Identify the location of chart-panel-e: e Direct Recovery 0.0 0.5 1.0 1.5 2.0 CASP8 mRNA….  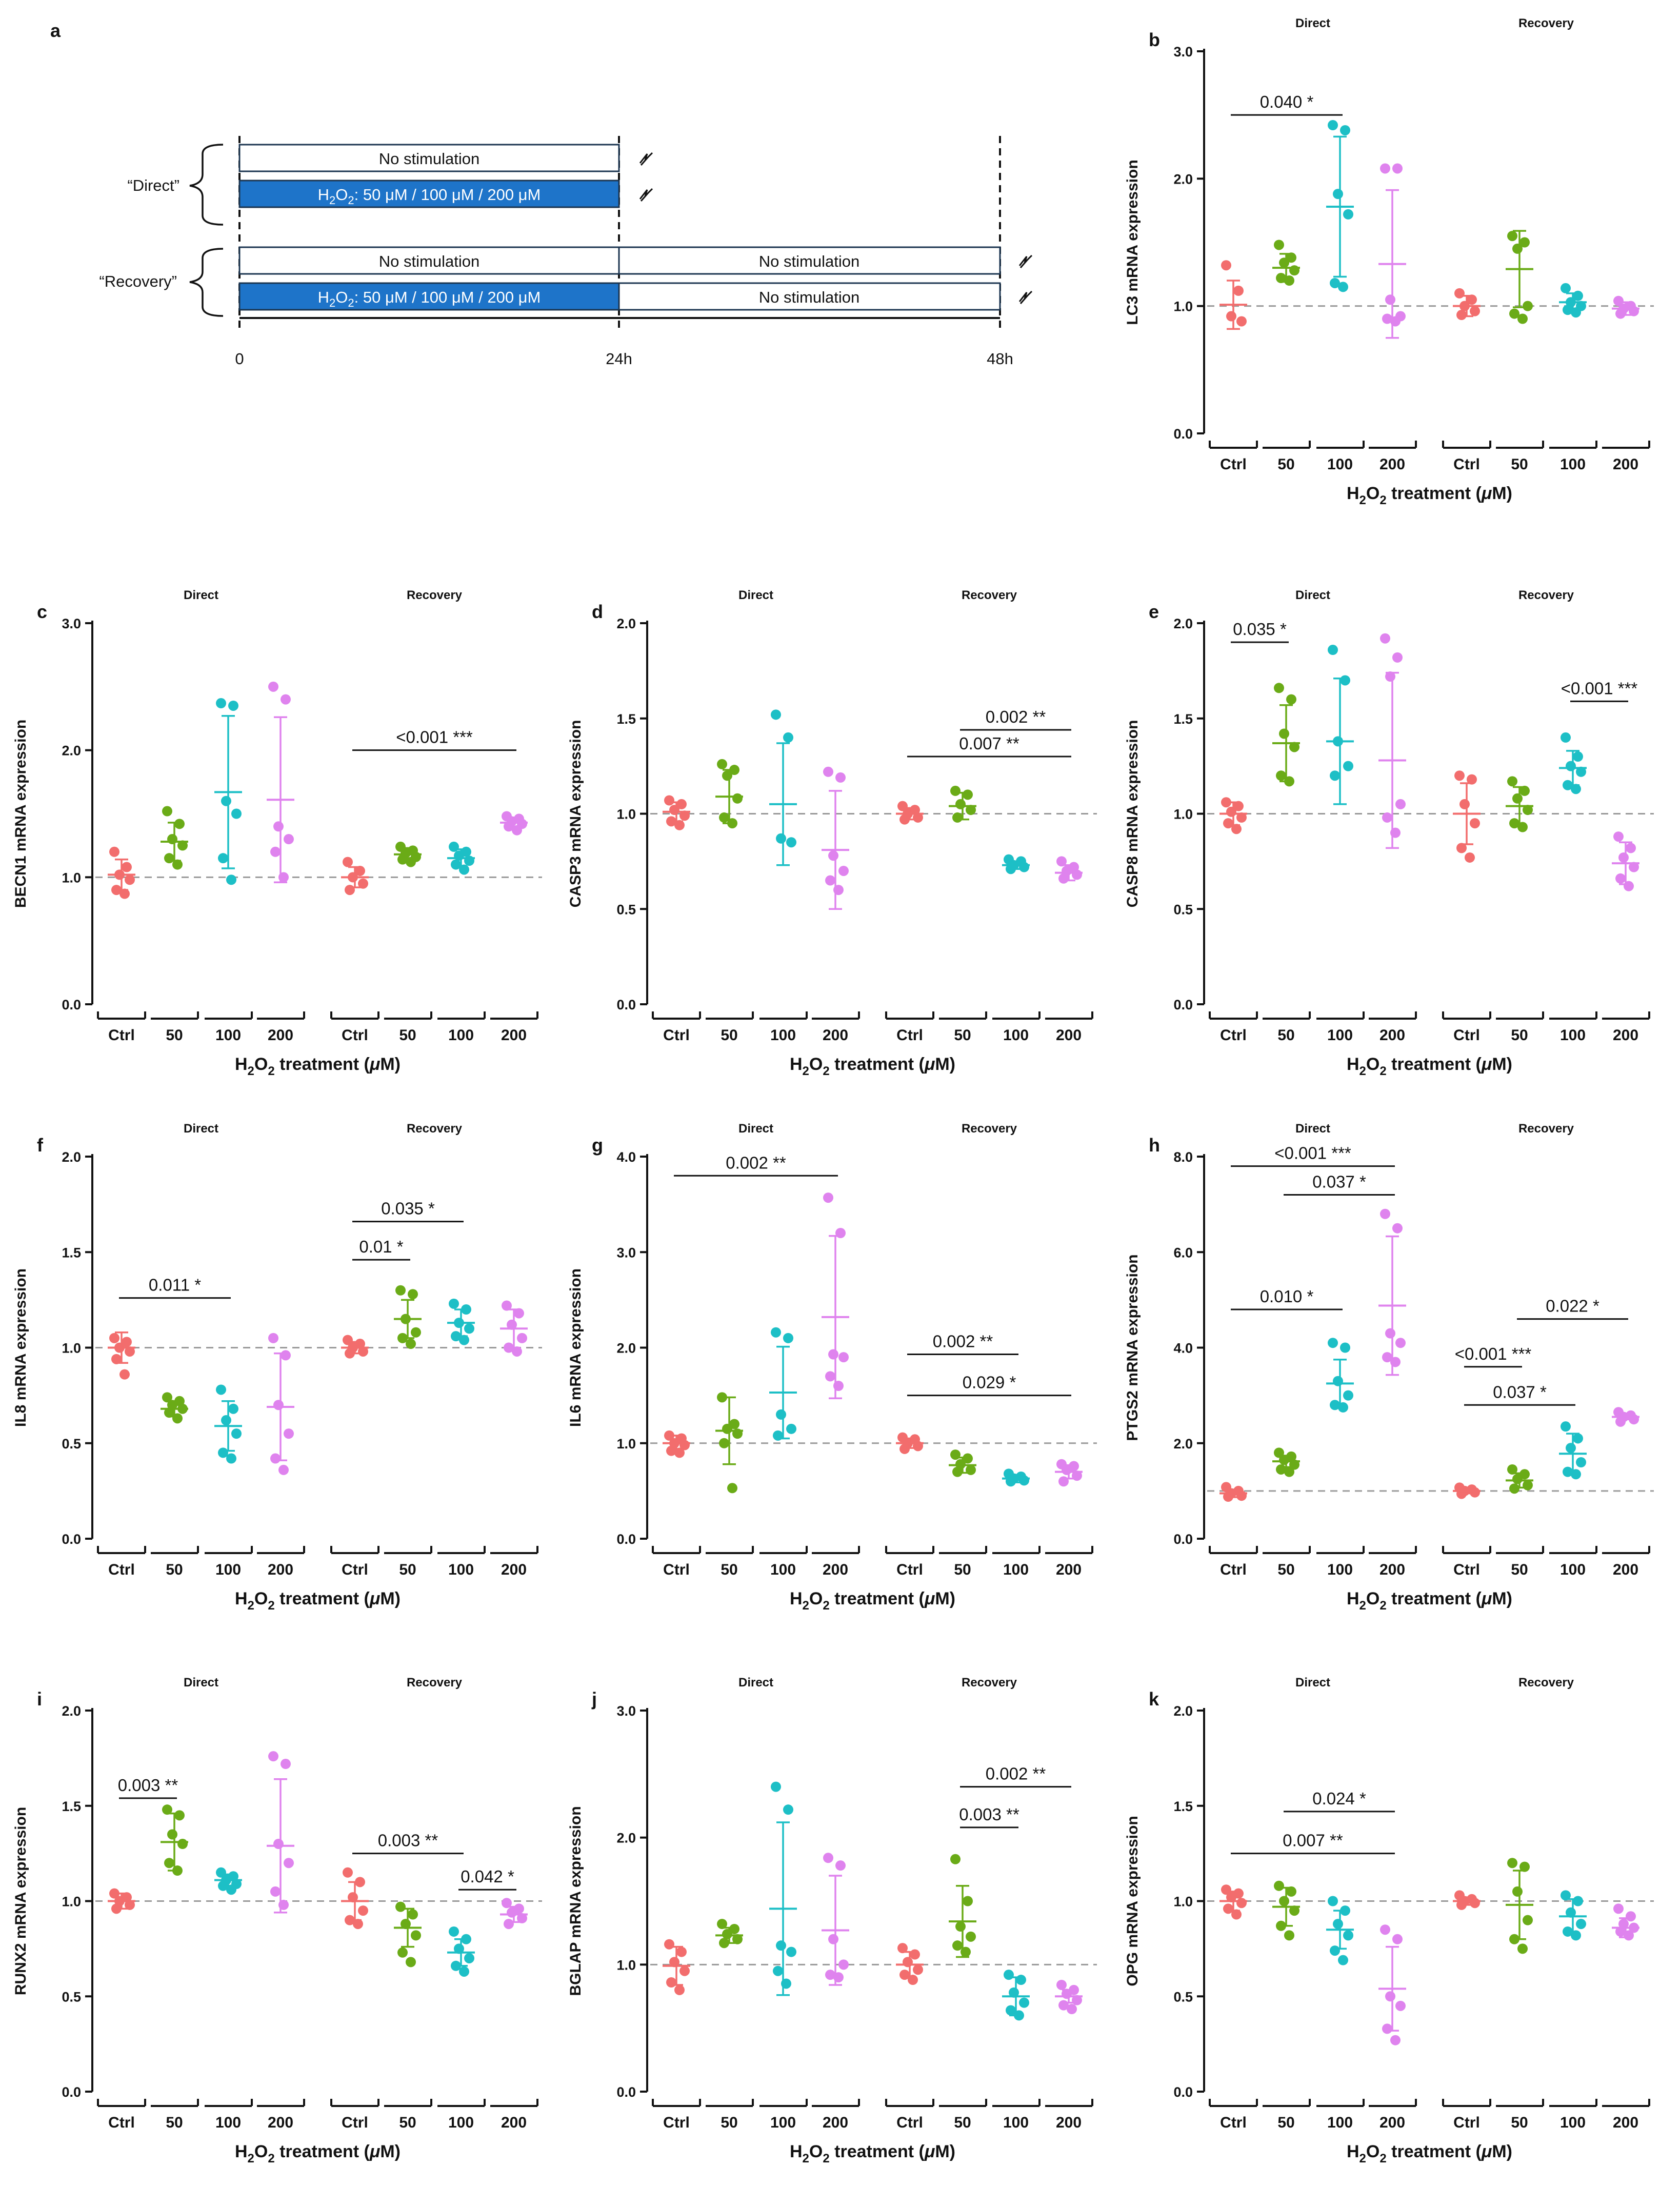
(1389, 833).